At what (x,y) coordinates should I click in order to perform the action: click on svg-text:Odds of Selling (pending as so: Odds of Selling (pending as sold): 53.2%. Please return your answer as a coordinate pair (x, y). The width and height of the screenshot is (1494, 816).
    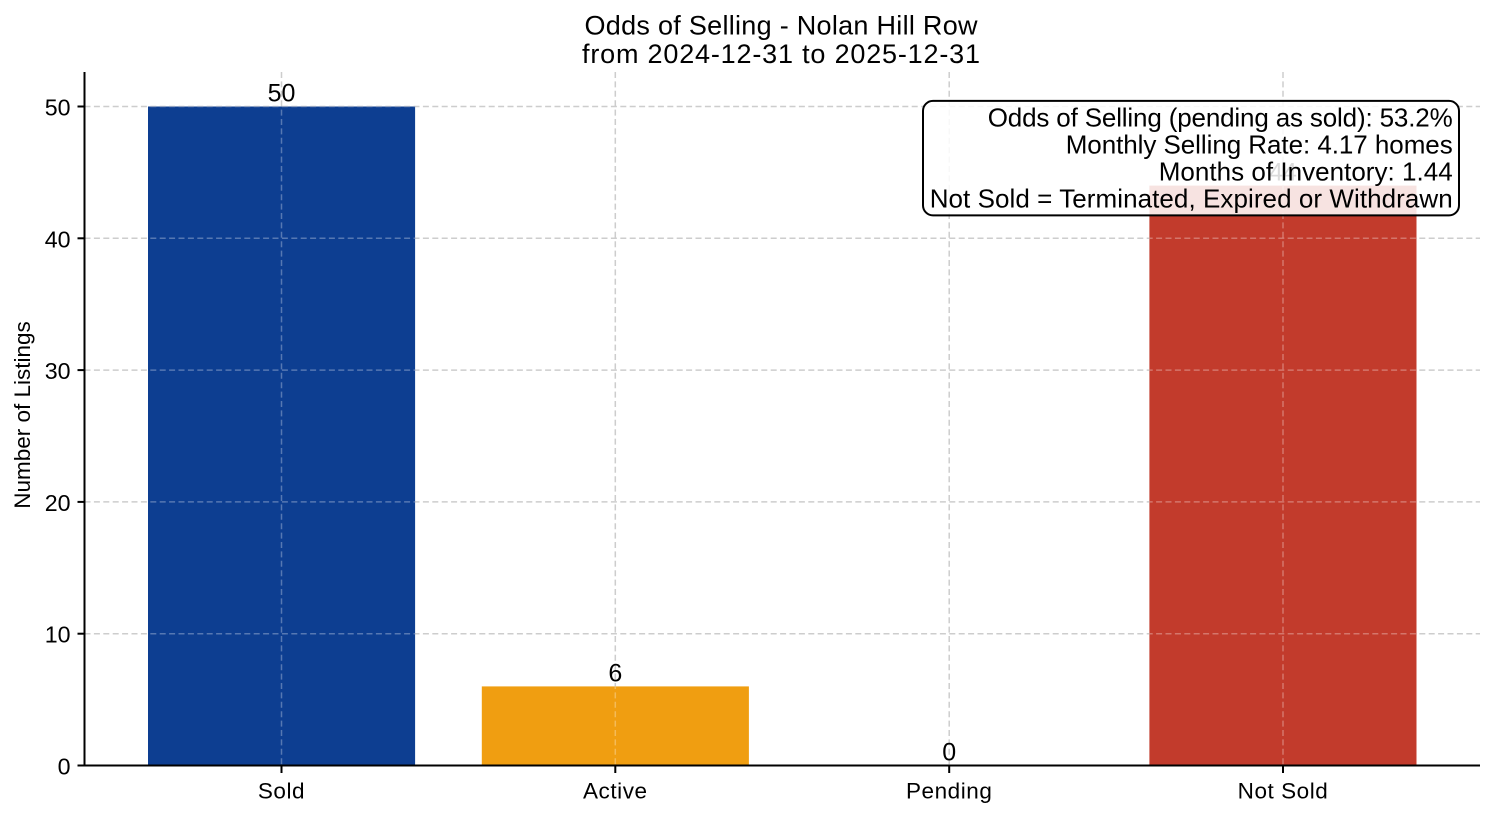
    Looking at the image, I should click on (1220, 118).